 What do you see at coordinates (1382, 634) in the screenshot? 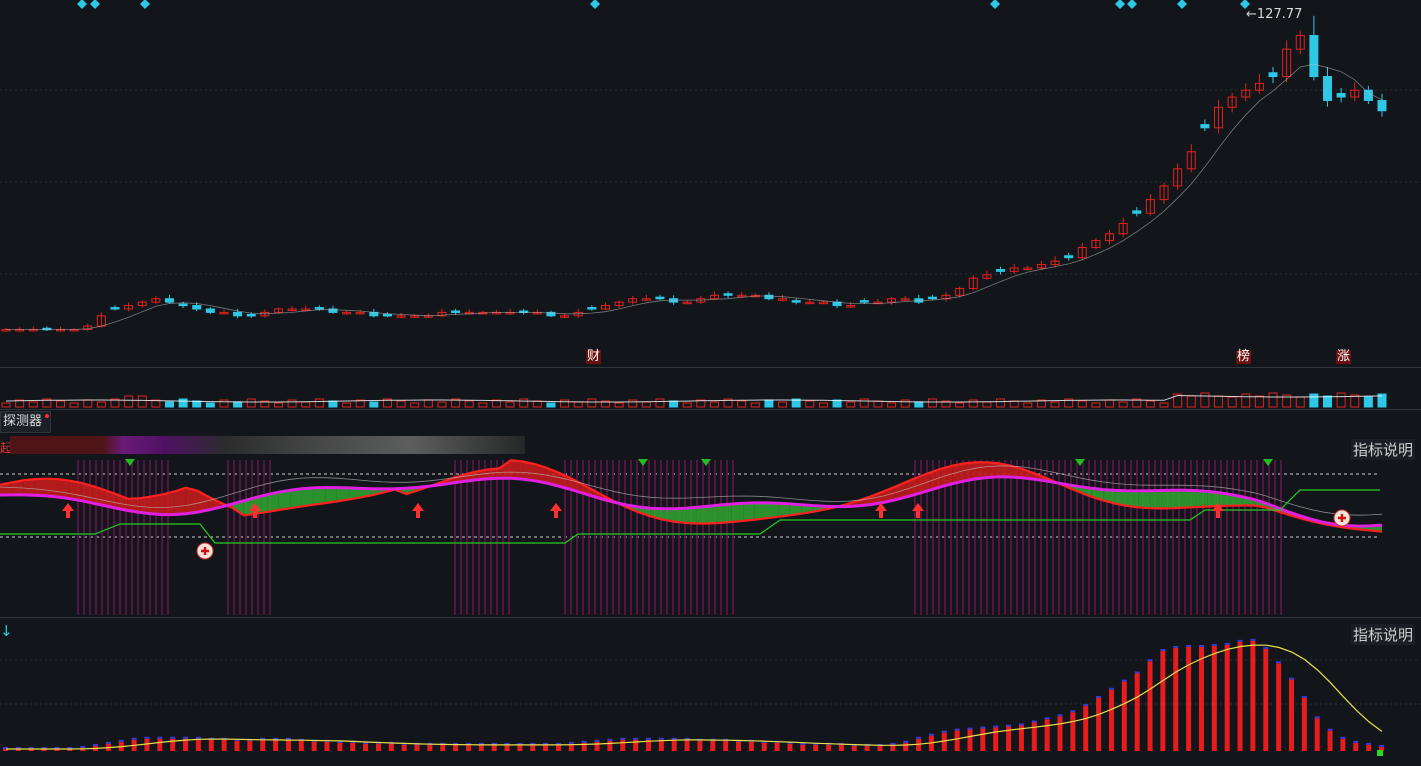
I see `oscillator-help-button: 指标说明` at bounding box center [1382, 634].